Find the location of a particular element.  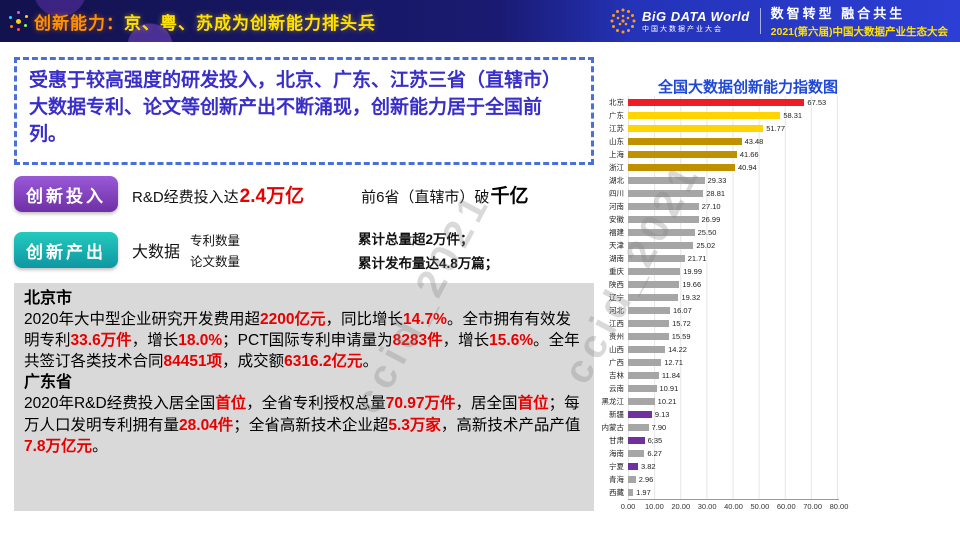

highlight-value: 18.0% is located at coordinates (200, 341).